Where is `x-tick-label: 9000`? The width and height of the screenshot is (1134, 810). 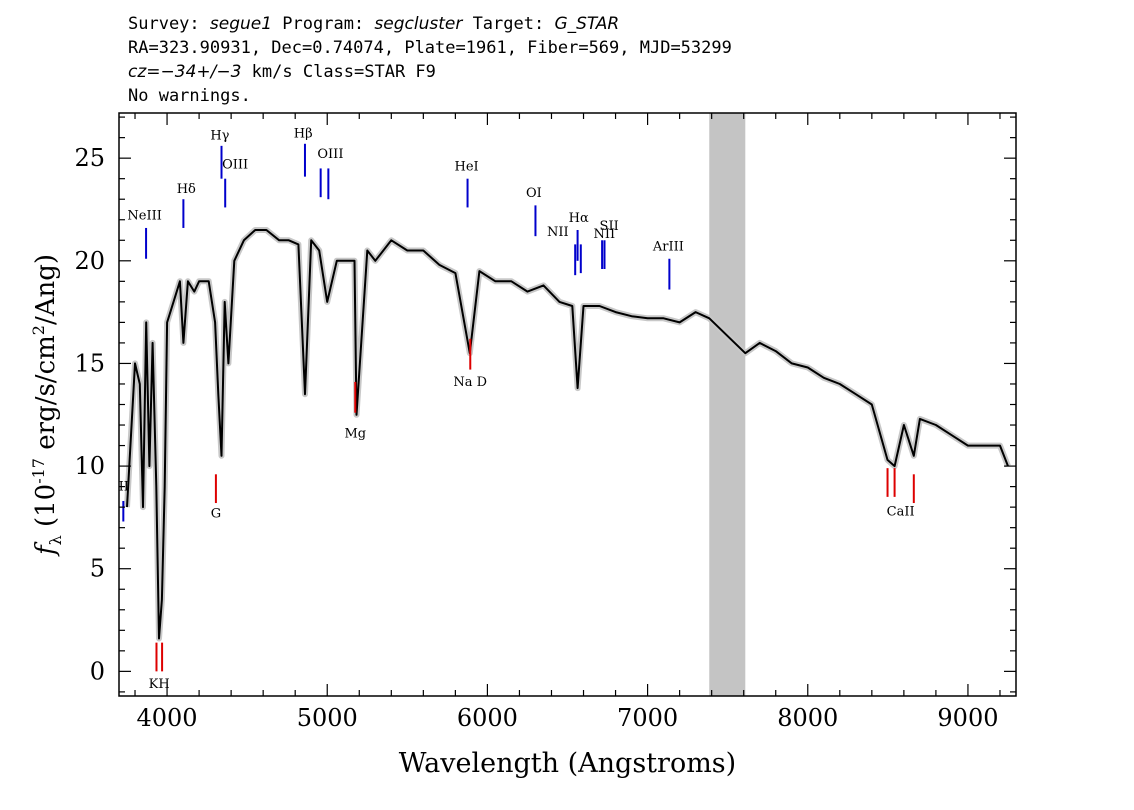
x-tick-label: 9000 is located at coordinates (967, 718).